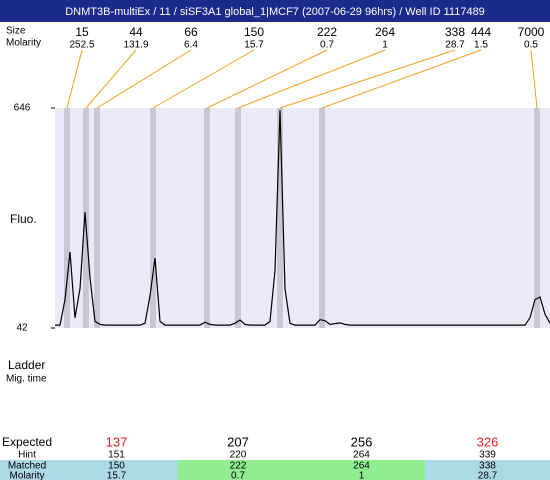 This screenshot has width=550, height=480. Describe the element at coordinates (254, 32) in the screenshot. I see `ladder-size: 150` at that location.